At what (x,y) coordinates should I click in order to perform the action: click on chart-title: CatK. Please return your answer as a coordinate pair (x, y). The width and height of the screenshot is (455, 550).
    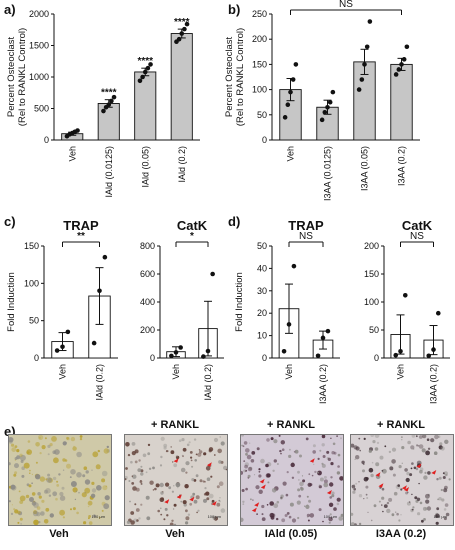
    Looking at the image, I should click on (417, 225).